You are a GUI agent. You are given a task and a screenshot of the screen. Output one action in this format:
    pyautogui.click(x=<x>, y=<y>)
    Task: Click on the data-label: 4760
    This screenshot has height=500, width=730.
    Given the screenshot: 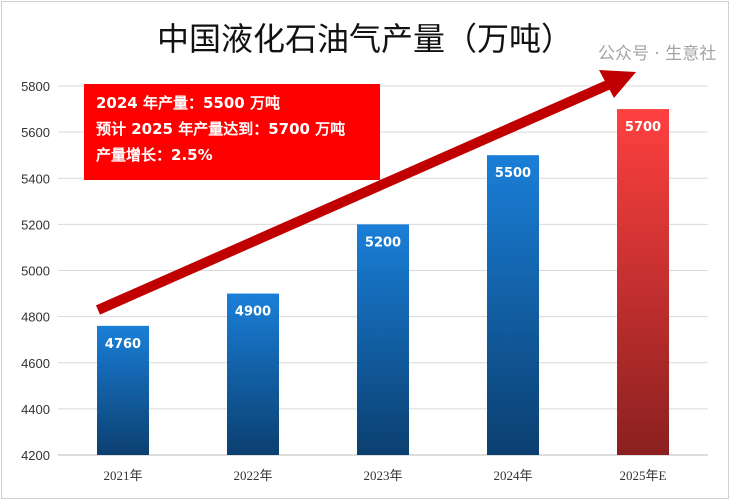 What is the action you would take?
    pyautogui.click(x=123, y=344)
    